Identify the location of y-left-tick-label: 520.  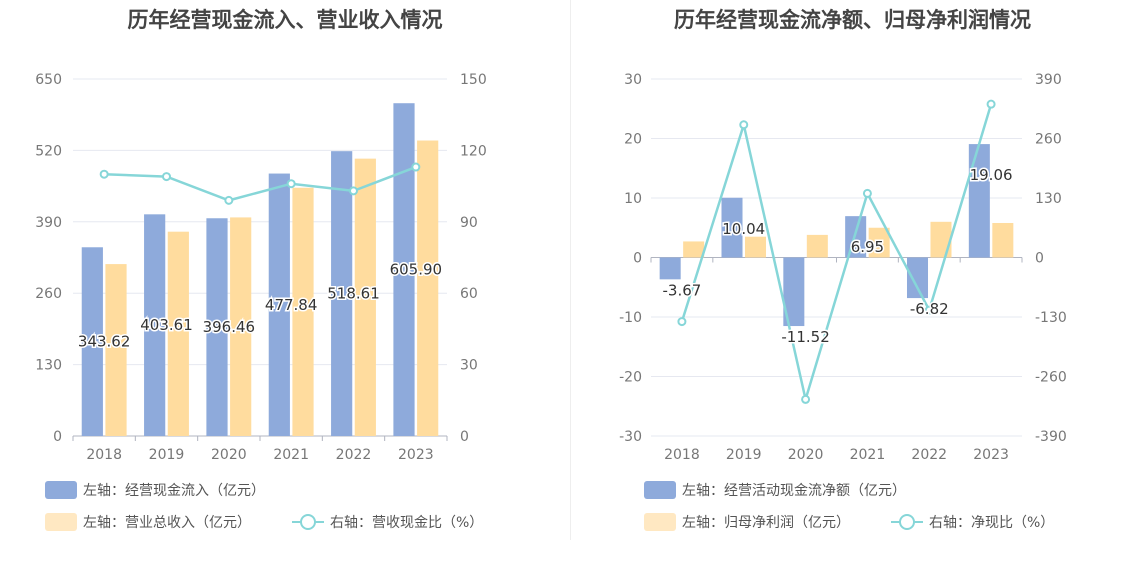
(48, 151).